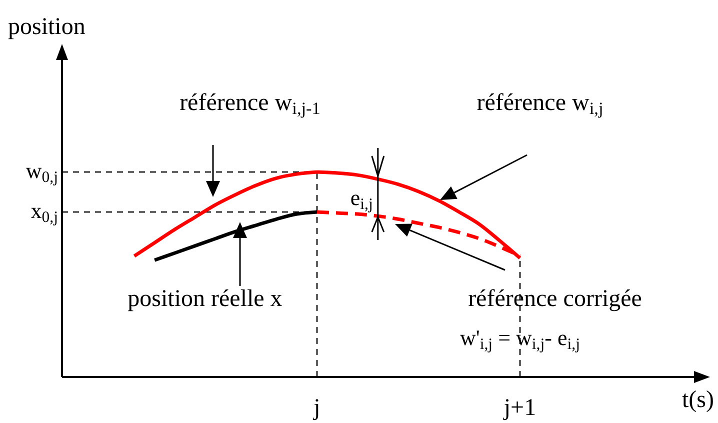 The height and width of the screenshot is (423, 718). Describe the element at coordinates (540, 104) in the screenshot. I see `text: référence w$_{i,j}$` at that location.